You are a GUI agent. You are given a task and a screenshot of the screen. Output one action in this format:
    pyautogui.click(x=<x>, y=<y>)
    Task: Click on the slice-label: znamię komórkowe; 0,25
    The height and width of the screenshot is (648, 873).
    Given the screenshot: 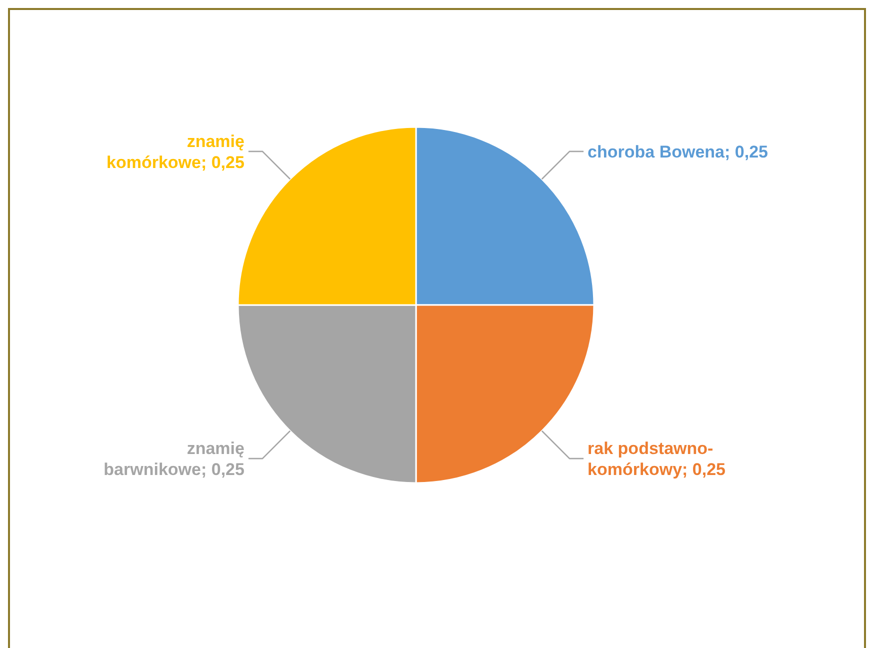 What is the action you would take?
    pyautogui.click(x=175, y=152)
    